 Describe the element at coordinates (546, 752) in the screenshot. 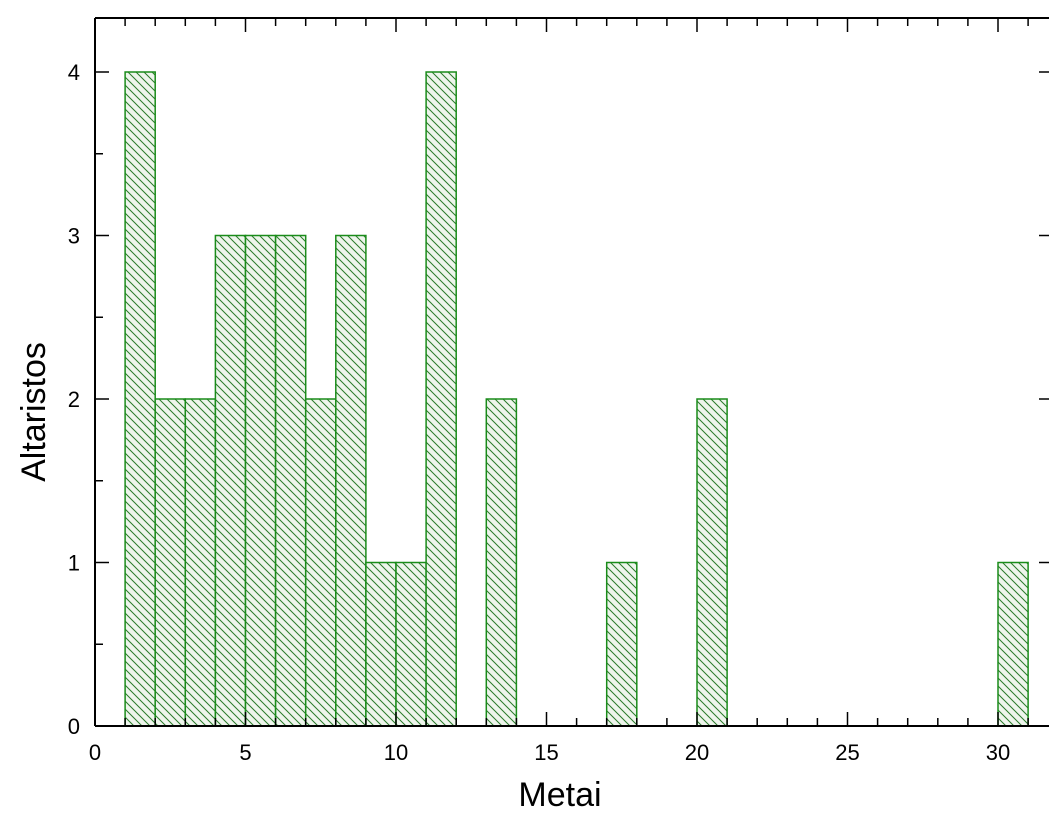

I see `x-tick-label: 15` at that location.